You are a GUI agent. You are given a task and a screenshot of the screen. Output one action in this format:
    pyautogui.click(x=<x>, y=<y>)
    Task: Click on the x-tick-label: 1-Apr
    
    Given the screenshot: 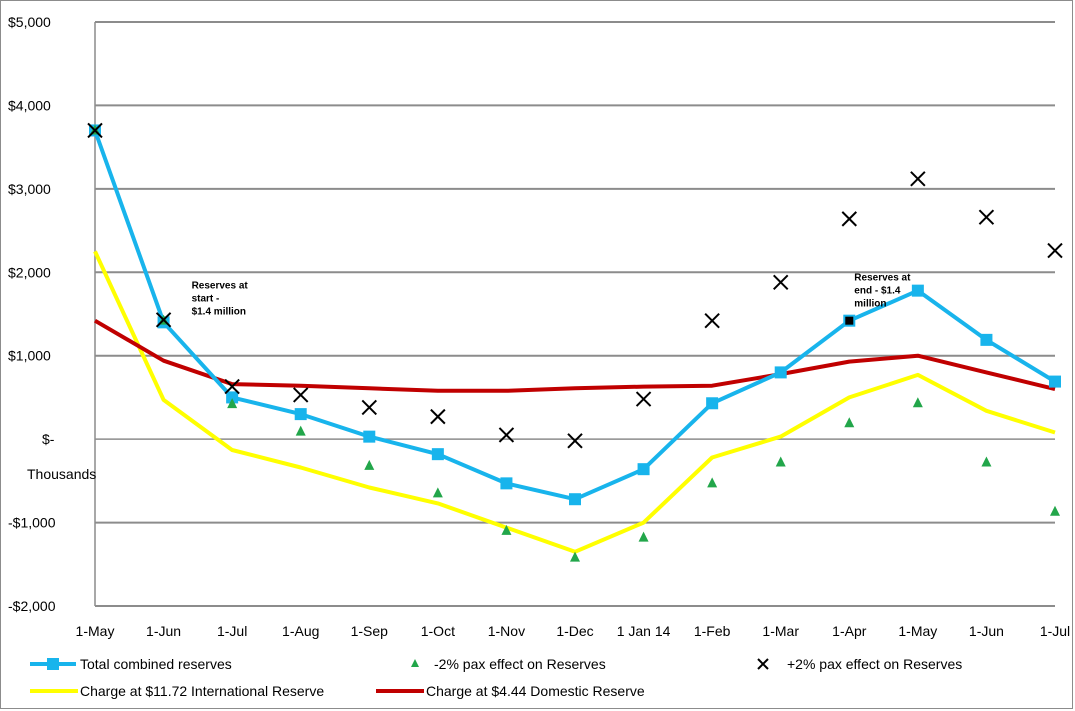 What is the action you would take?
    pyautogui.click(x=849, y=631)
    